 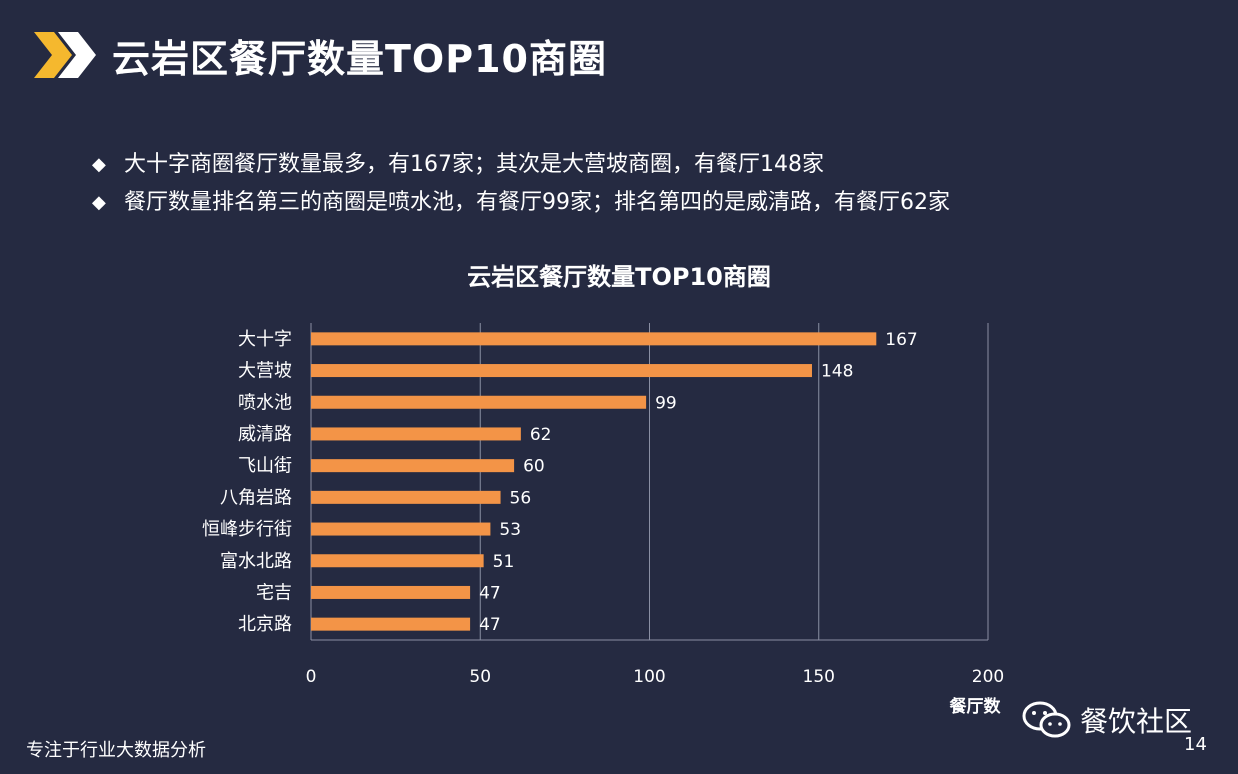 I want to click on data-label: 99, so click(x=666, y=403).